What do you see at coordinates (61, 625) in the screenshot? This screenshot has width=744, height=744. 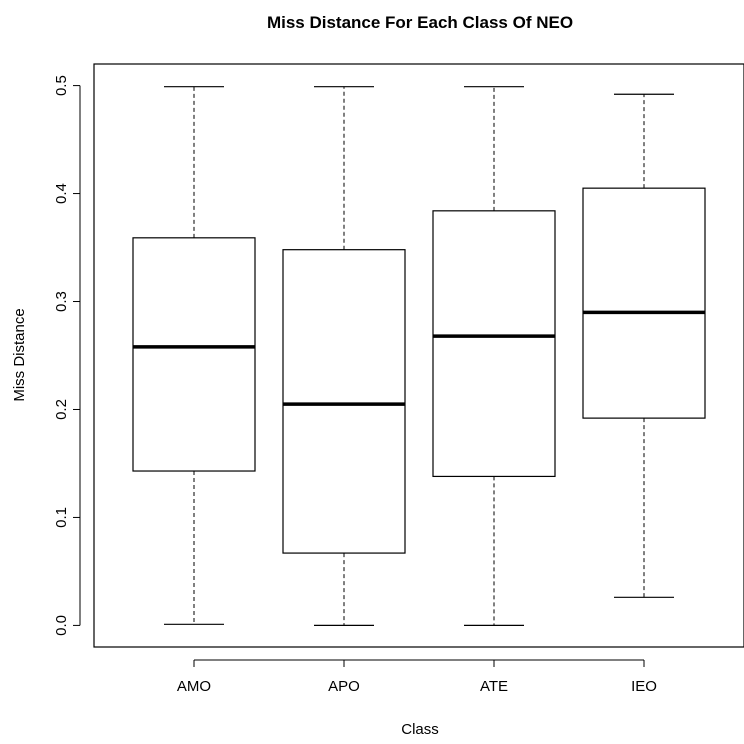 I see `y-tick-label: 0.0` at bounding box center [61, 625].